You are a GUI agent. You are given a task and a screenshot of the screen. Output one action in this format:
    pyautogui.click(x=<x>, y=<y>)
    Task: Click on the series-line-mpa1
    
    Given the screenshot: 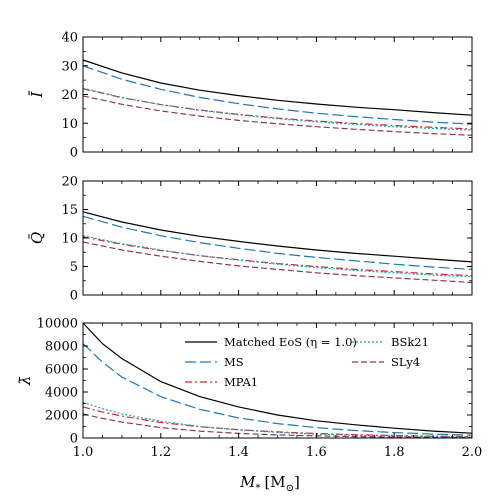 What is the action you would take?
    pyautogui.click(x=277, y=256)
    